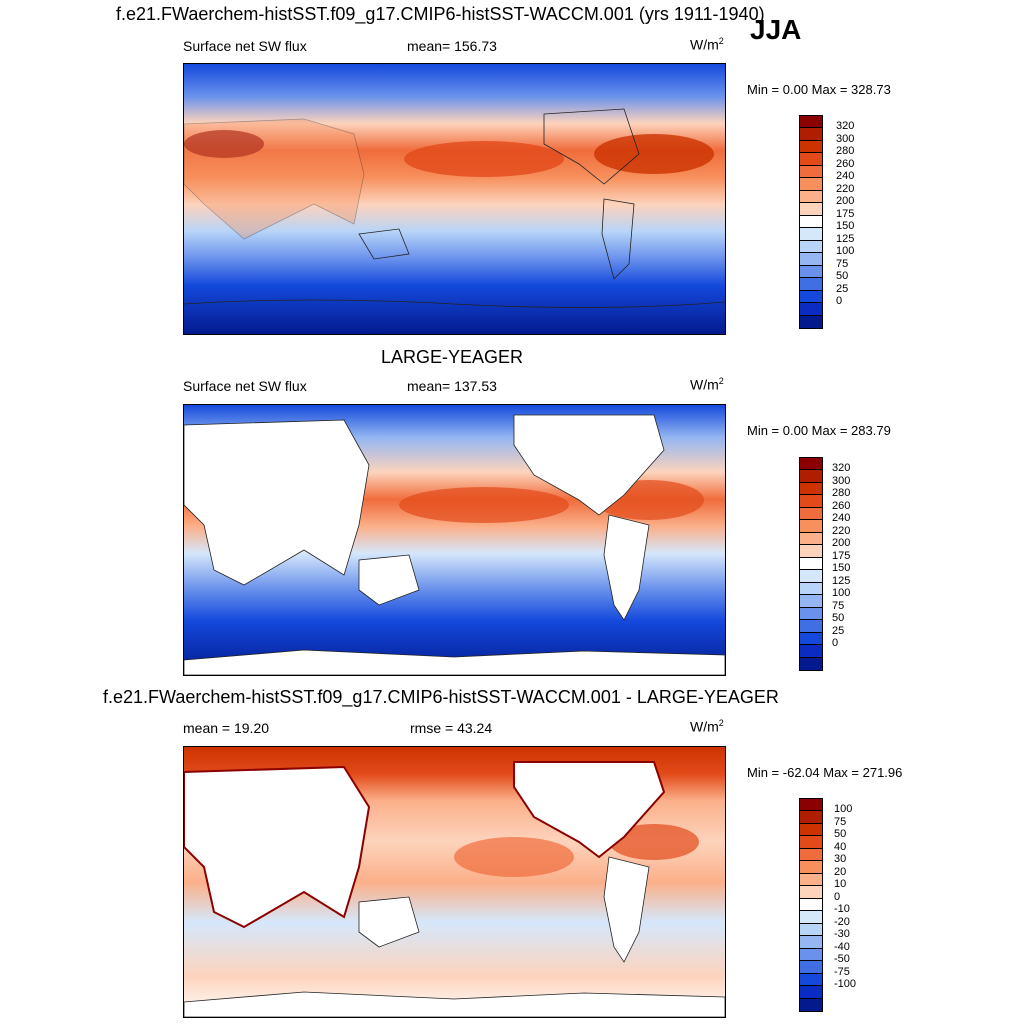 This screenshot has height=1024, width=1024. I want to click on panel3-colorbar, so click(811, 905).